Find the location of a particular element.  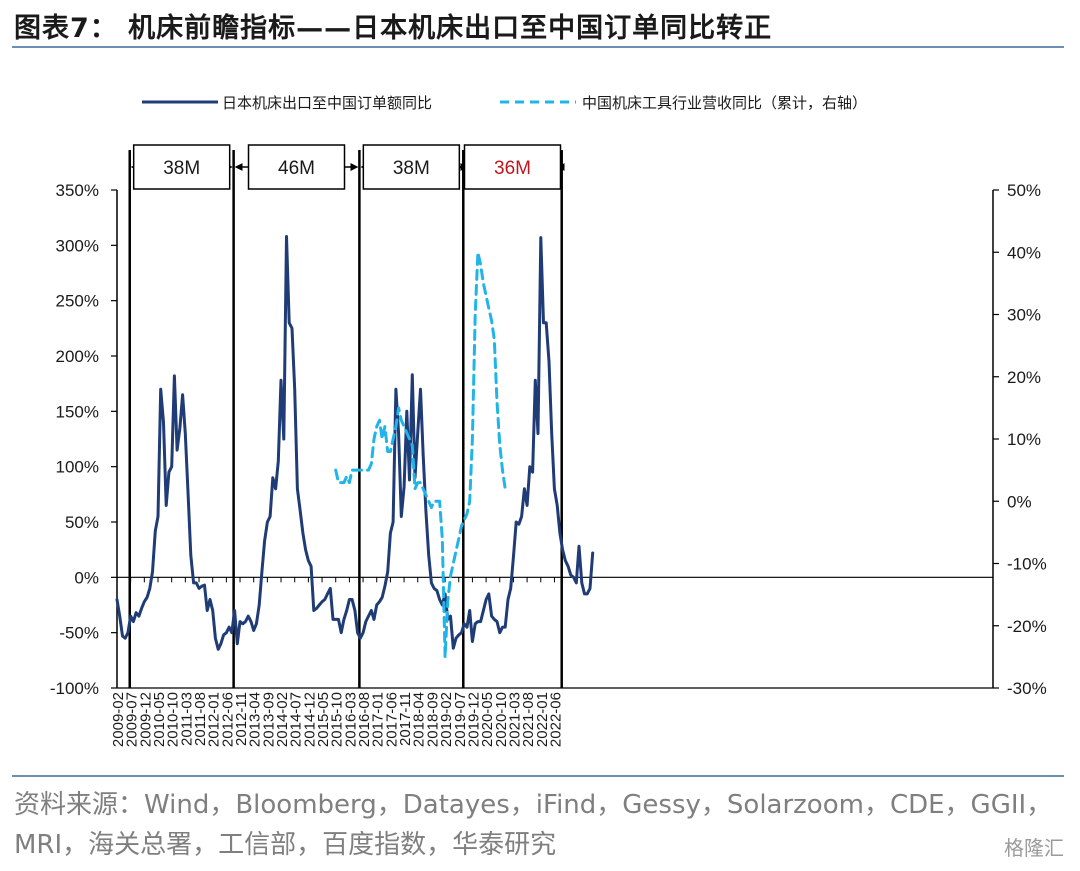

right-tick-label: 0% is located at coordinates (1019, 501).